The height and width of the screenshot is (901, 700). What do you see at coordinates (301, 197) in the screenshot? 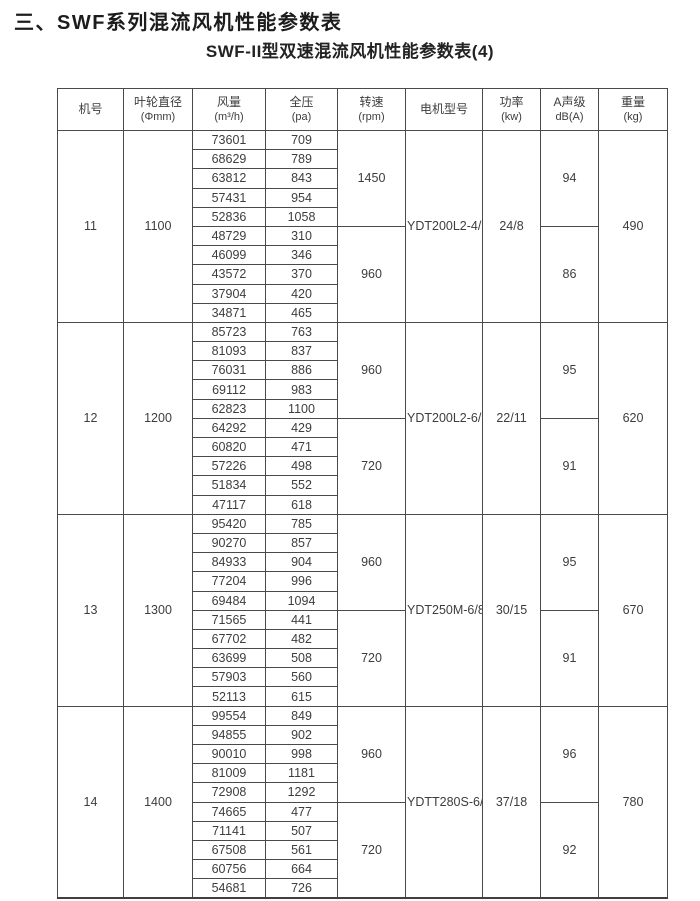
I see `total-pressure-cell: 954` at bounding box center [301, 197].